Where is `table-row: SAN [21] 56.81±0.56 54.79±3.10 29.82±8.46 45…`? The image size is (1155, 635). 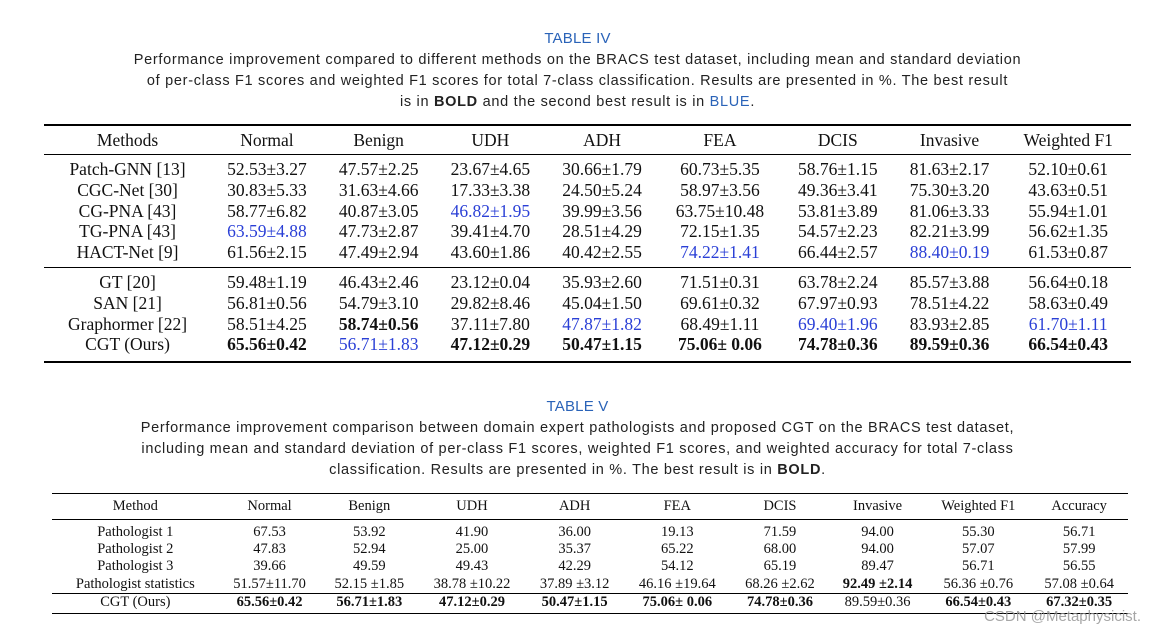 table-row: SAN [21] 56.81±0.56 54.79±3.10 29.82±8.46 45… is located at coordinates (587, 303).